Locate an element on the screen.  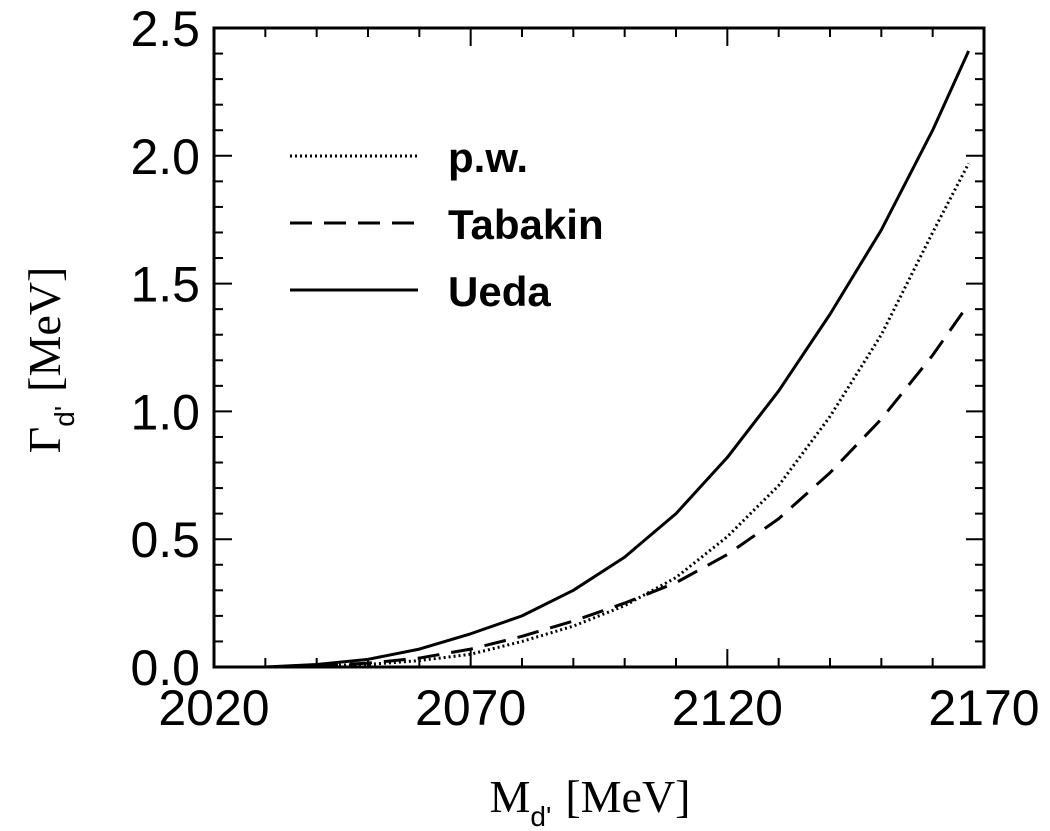
y-axis-symbol: Γ is located at coordinates (44, 440).